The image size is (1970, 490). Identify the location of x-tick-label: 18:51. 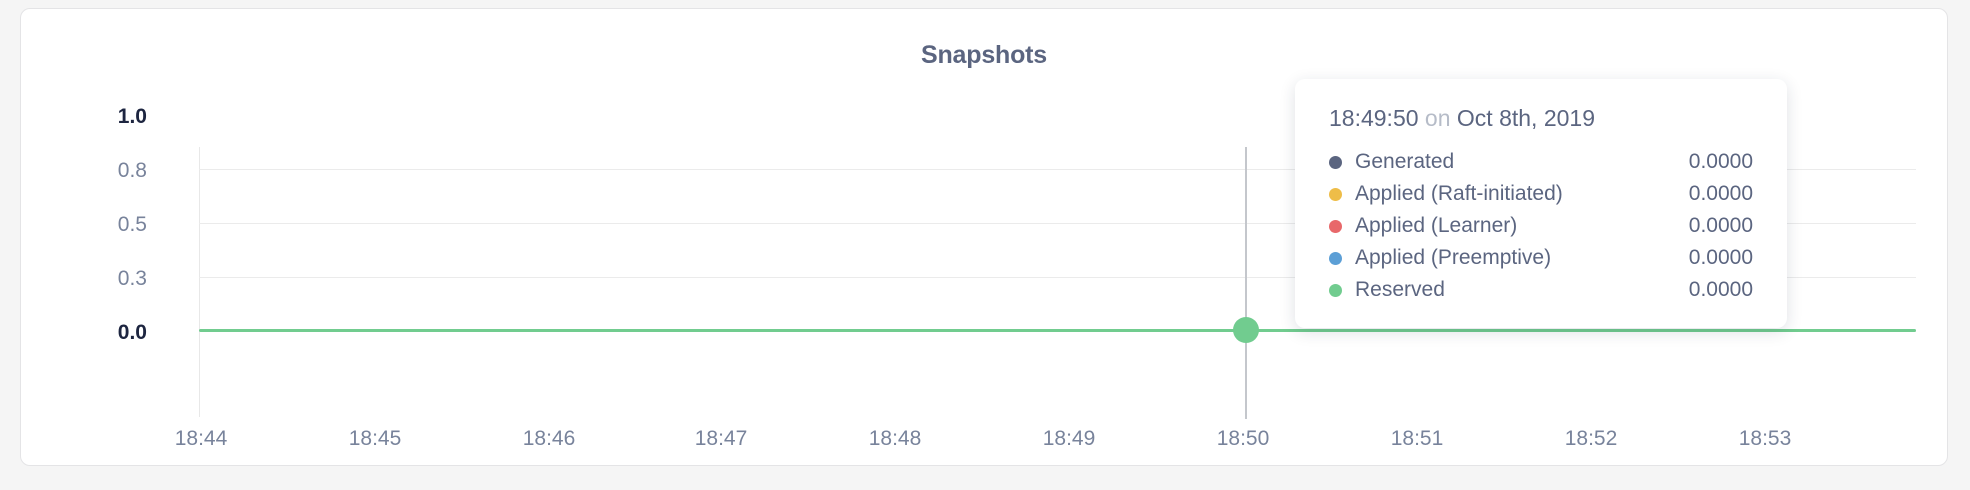
(1417, 438).